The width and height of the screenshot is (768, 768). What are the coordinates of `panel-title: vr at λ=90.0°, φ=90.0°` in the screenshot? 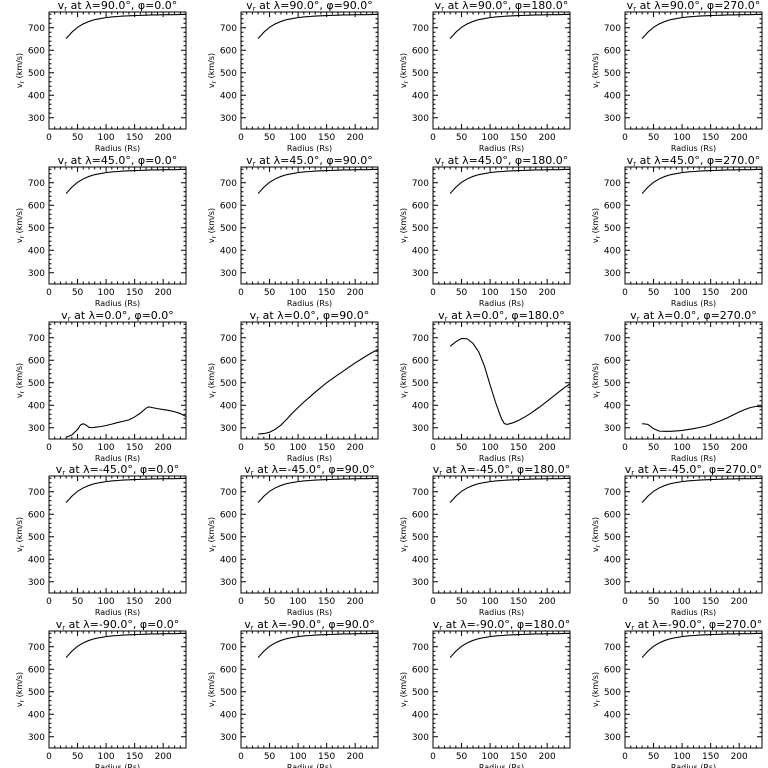 It's located at (309, 6).